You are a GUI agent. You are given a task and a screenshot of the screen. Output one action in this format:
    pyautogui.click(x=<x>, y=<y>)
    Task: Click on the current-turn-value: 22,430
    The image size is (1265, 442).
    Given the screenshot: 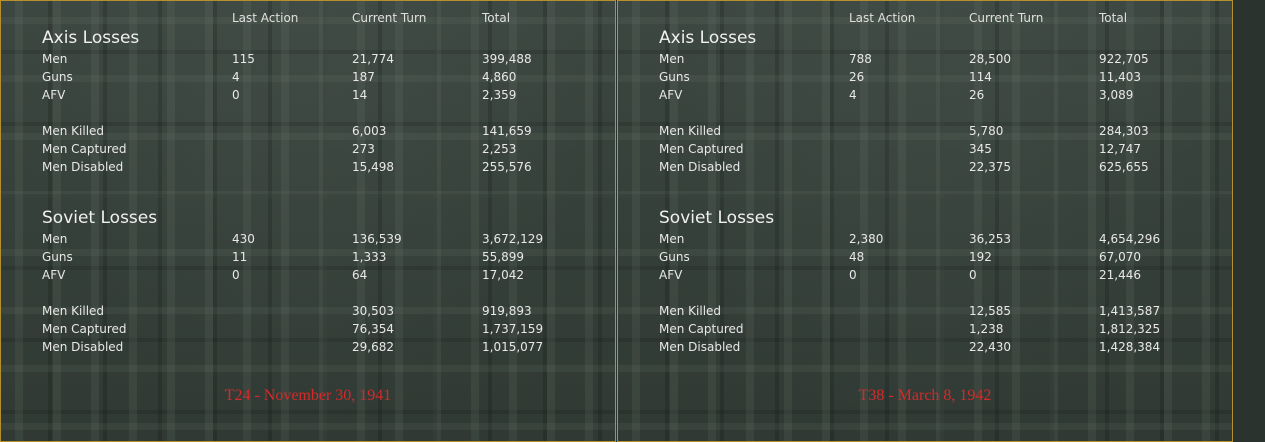 What is the action you would take?
    pyautogui.click(x=990, y=347)
    